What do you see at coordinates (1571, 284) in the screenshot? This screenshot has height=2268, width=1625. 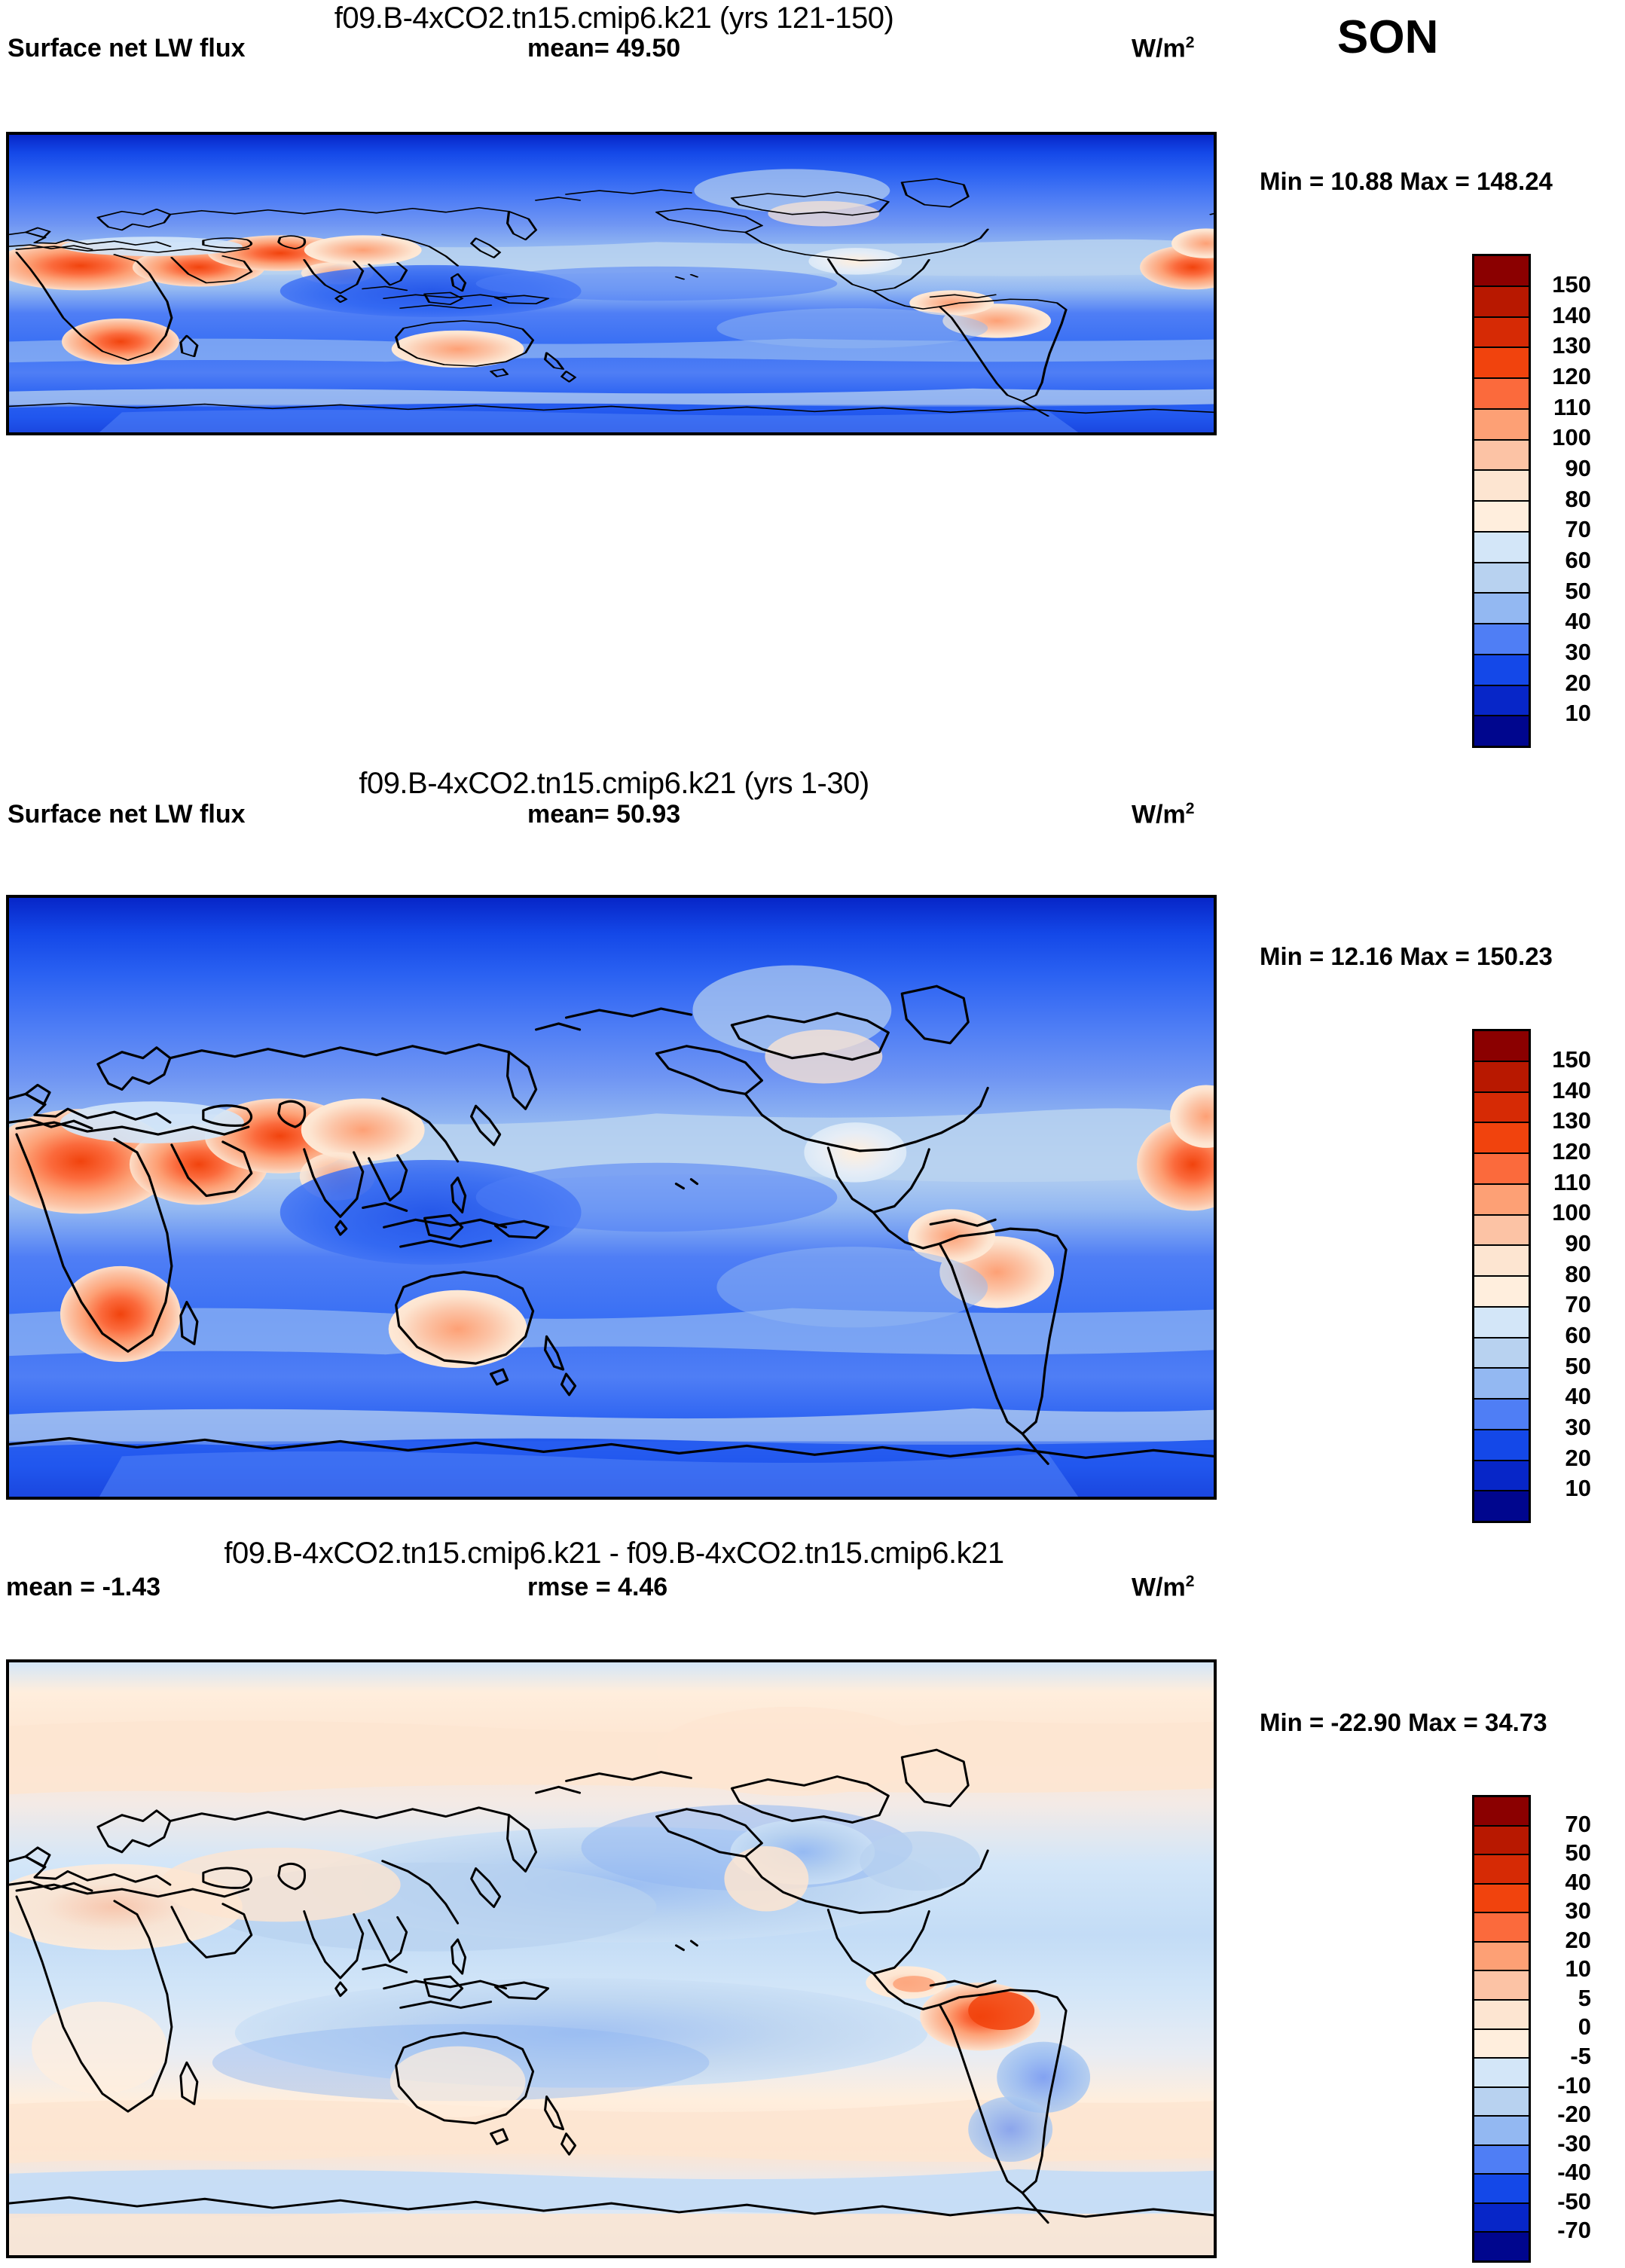 I see `colorbar-tick: 150` at bounding box center [1571, 284].